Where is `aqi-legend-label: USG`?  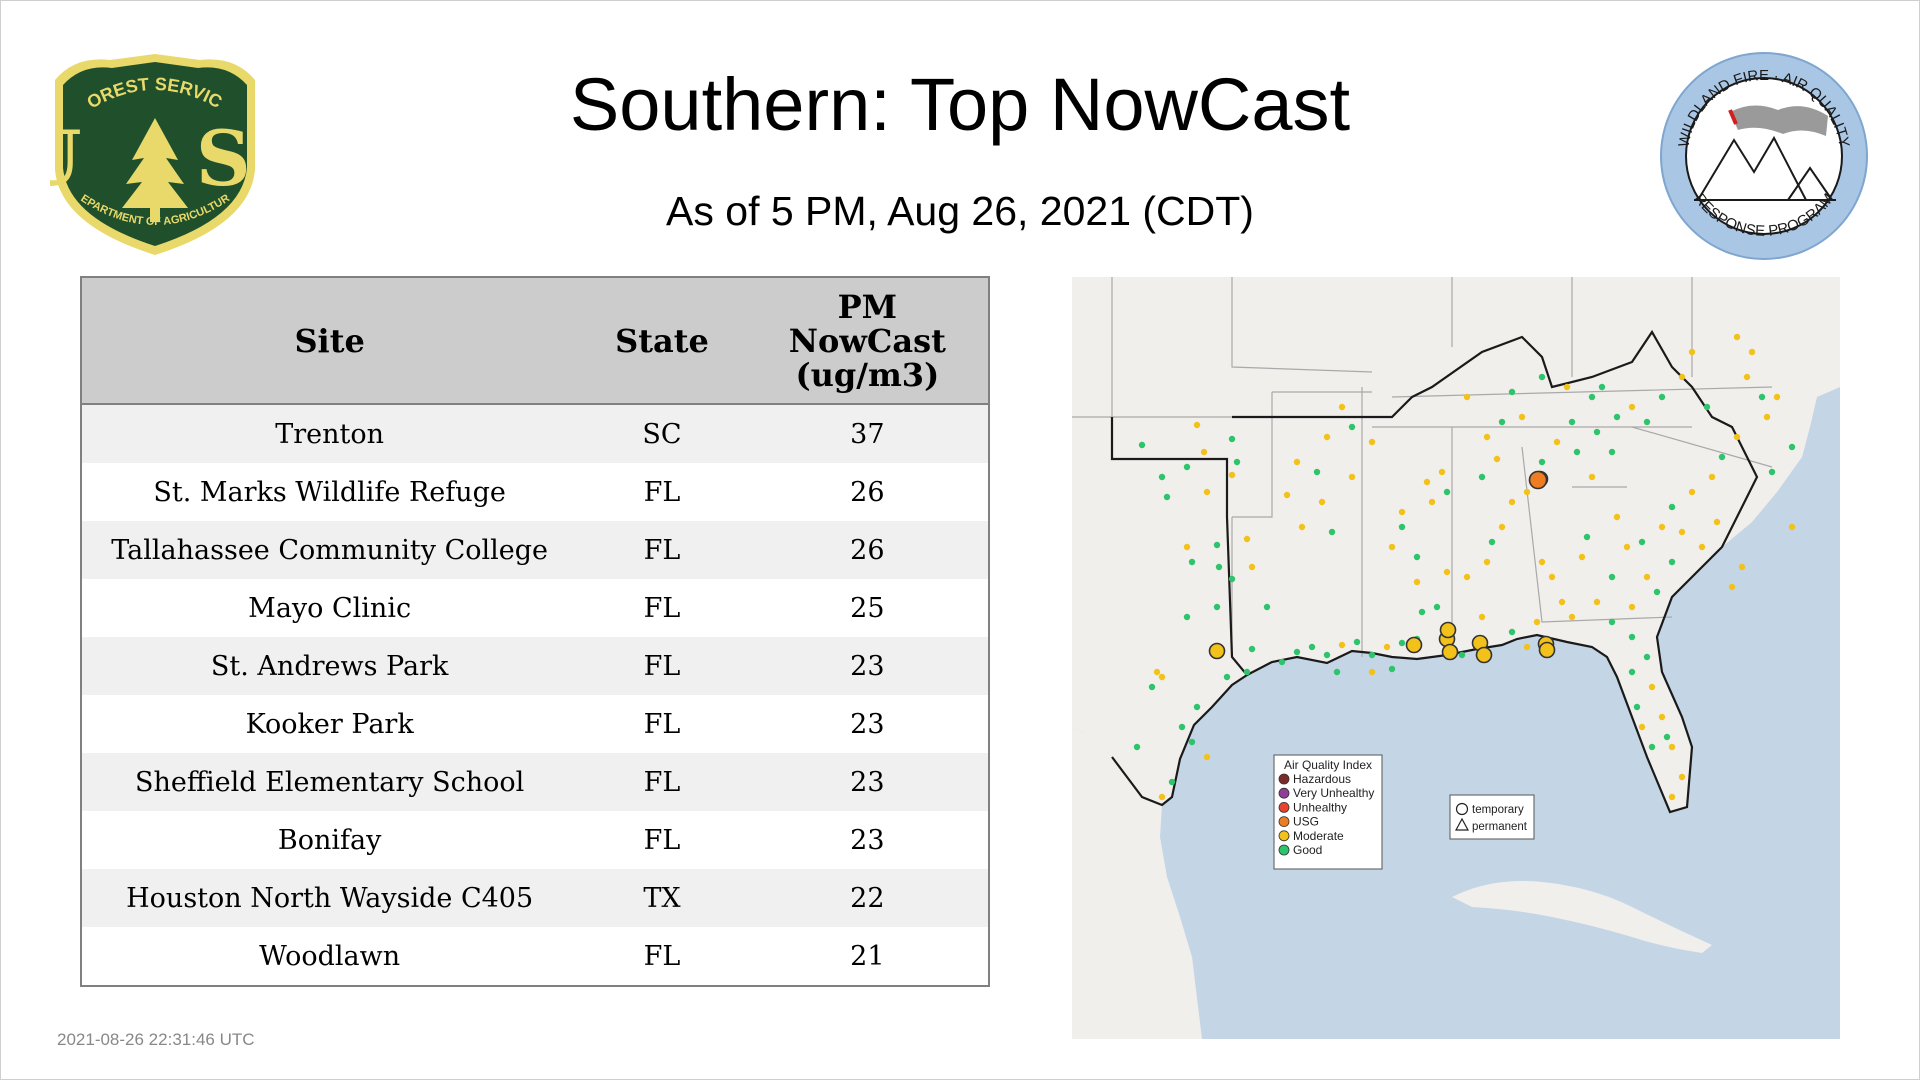 aqi-legend-label: USG is located at coordinates (1306, 822).